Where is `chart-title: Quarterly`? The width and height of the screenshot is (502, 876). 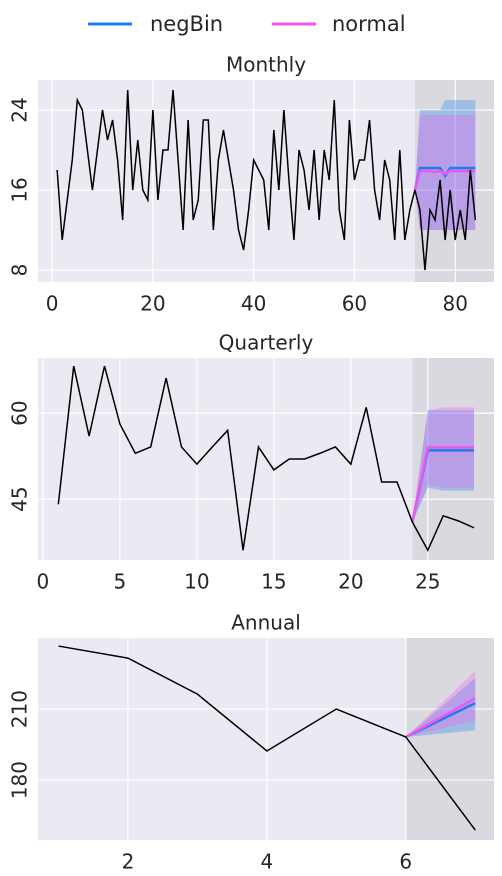
chart-title: Quarterly is located at coordinates (266, 343).